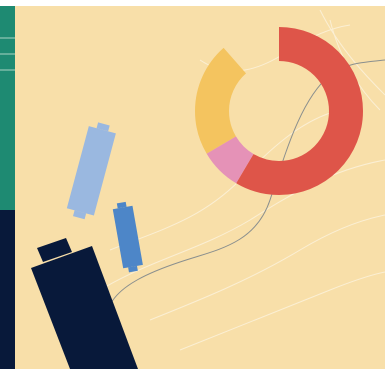  Describe the element at coordinates (192, 370) in the screenshot. I see `page-margin` at that location.